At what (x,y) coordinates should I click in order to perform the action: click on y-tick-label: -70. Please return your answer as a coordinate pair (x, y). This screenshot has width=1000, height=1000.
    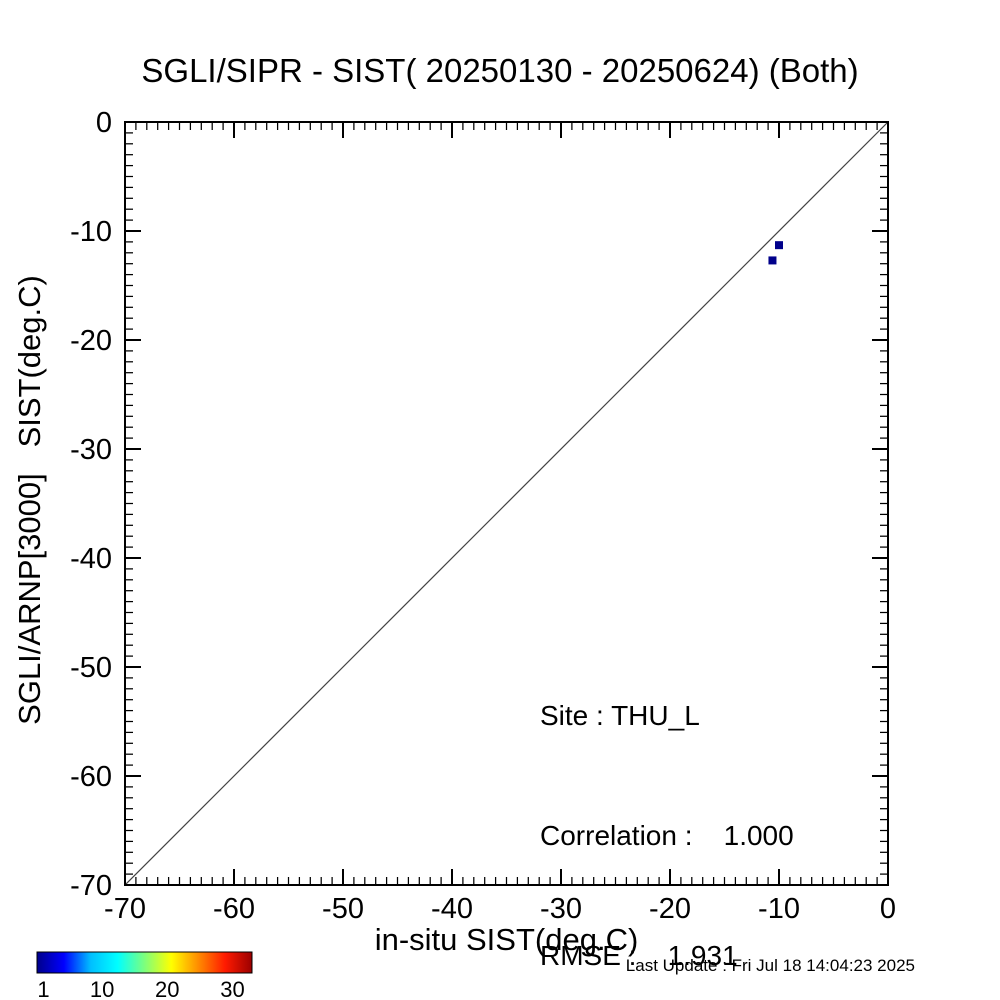
    Looking at the image, I should click on (91, 886).